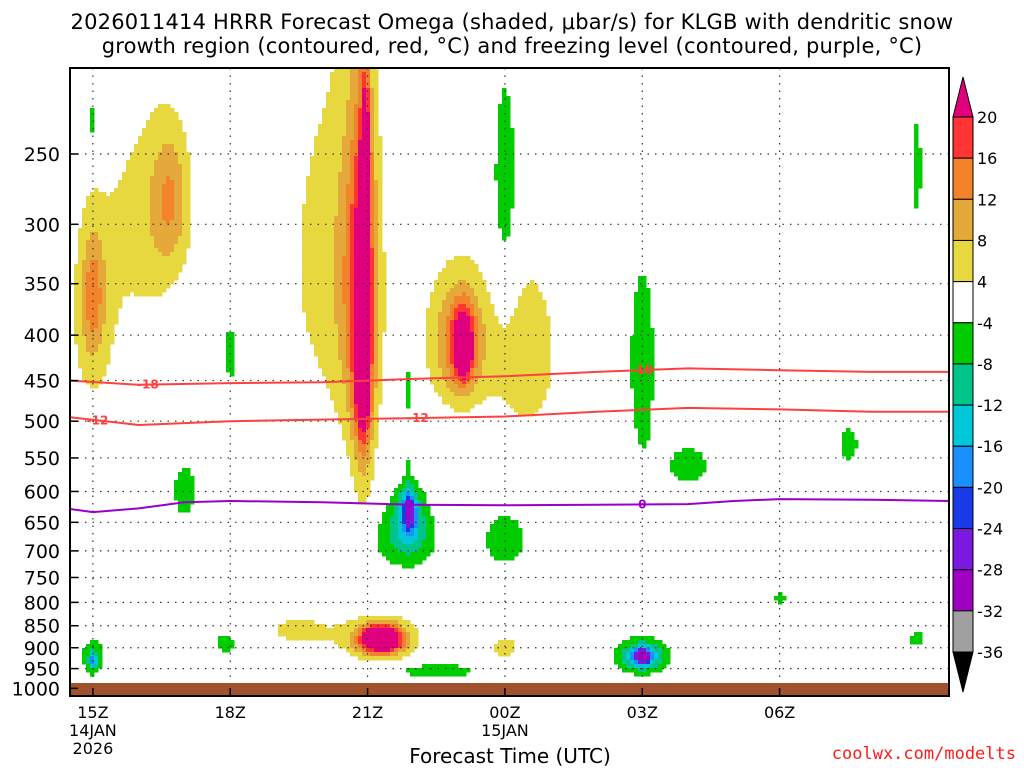  Describe the element at coordinates (985, 323) in the screenshot. I see `colorbar-label: -4` at that location.